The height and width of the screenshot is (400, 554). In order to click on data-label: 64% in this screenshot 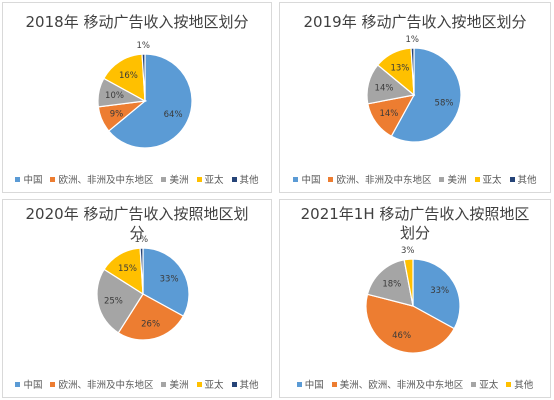, I will do `click(173, 115)`.